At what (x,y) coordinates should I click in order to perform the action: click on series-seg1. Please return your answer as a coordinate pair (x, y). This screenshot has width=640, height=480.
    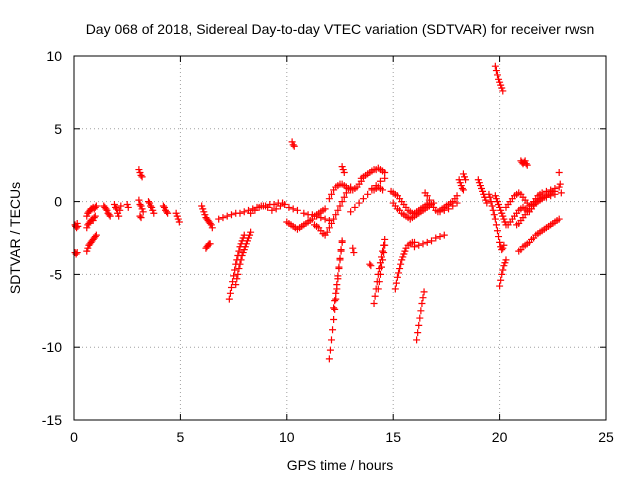
    Looking at the image, I should click on (76, 225).